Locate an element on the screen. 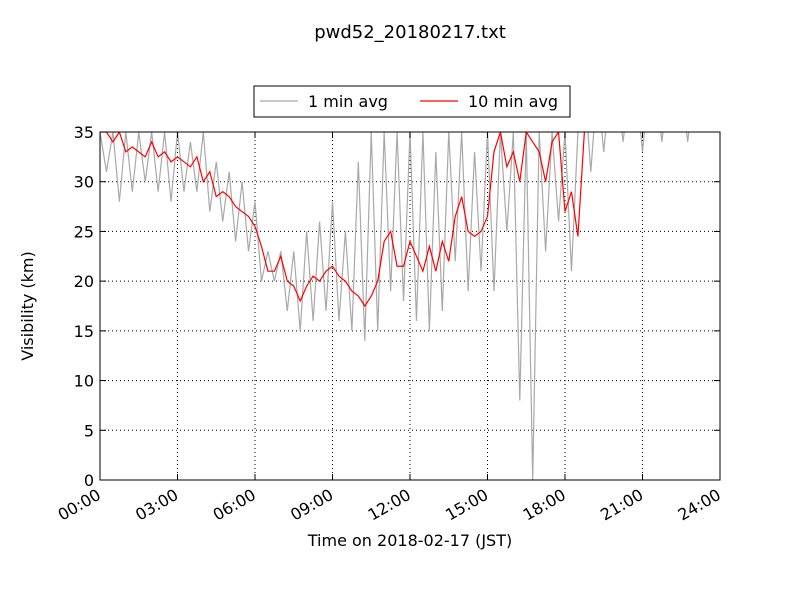  legend-label: 1 min avg is located at coordinates (348, 101).